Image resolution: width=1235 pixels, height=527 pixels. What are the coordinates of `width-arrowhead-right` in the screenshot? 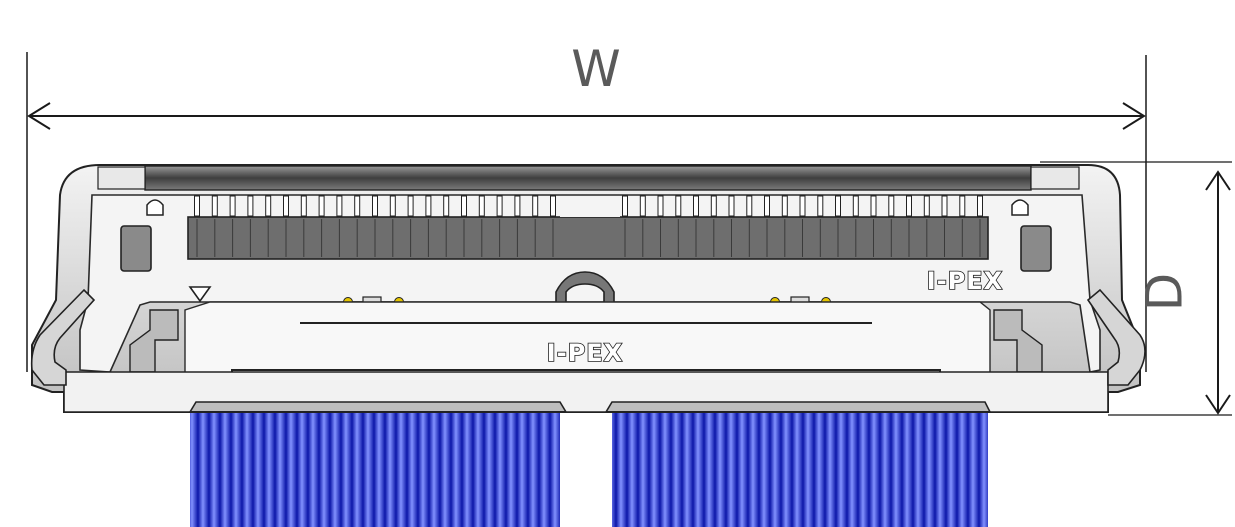 It's located at (1134, 116).